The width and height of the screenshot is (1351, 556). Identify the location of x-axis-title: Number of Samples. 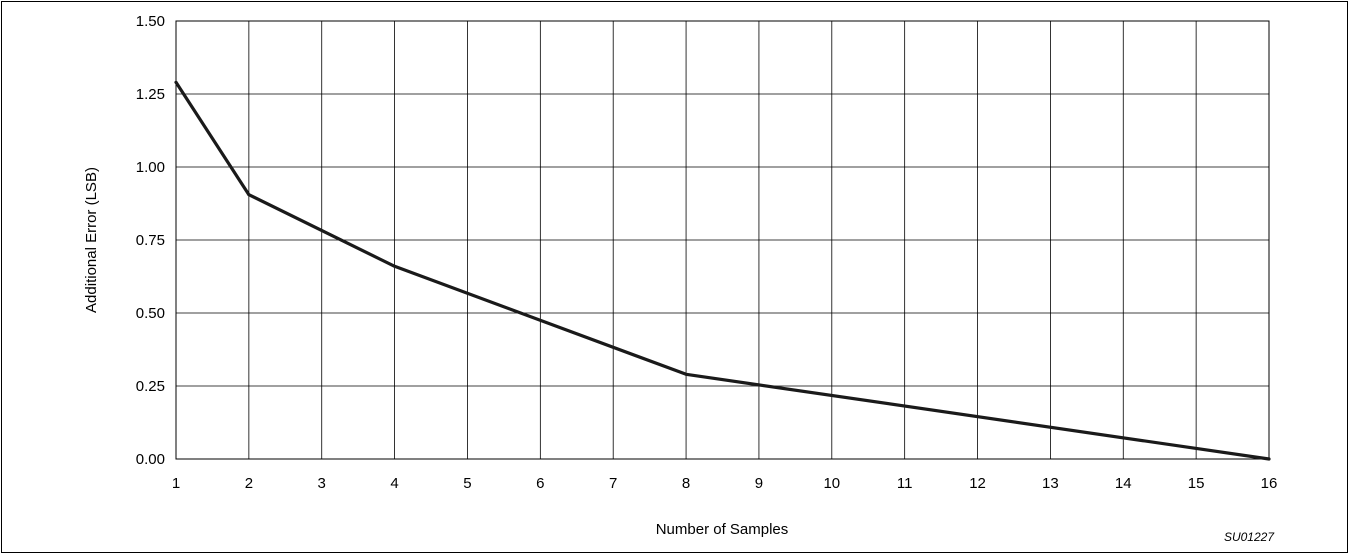
(722, 529).